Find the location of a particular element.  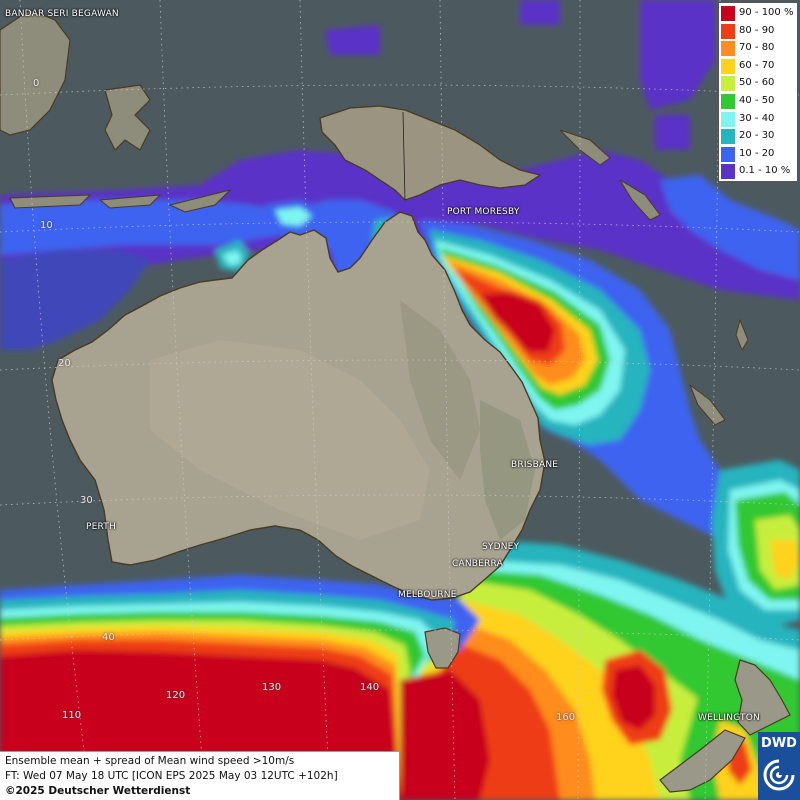

legend-item: 60 - 70 is located at coordinates (759, 67).